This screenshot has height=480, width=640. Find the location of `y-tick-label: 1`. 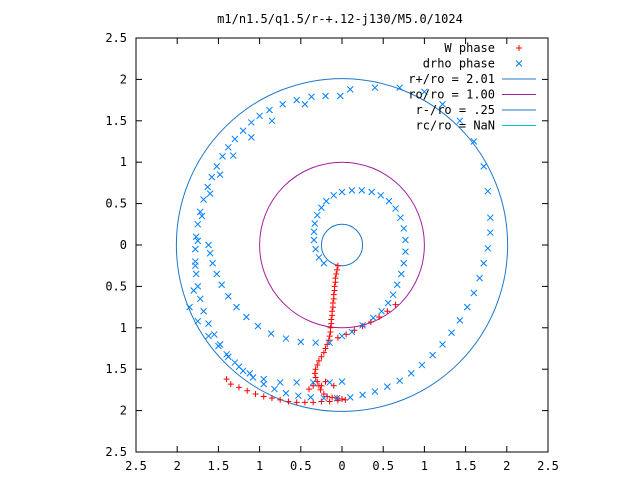

y-tick-label: 1 is located at coordinates (123, 162).